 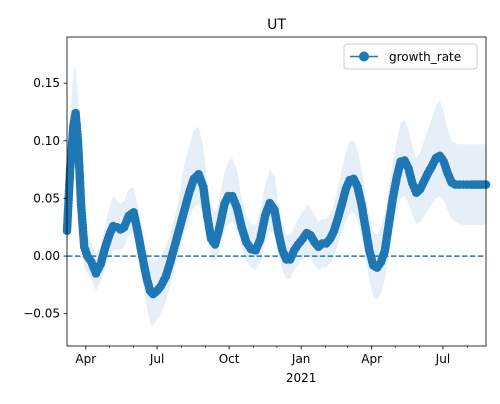 I want to click on x-tick-year-label: 2021, so click(x=301, y=378).